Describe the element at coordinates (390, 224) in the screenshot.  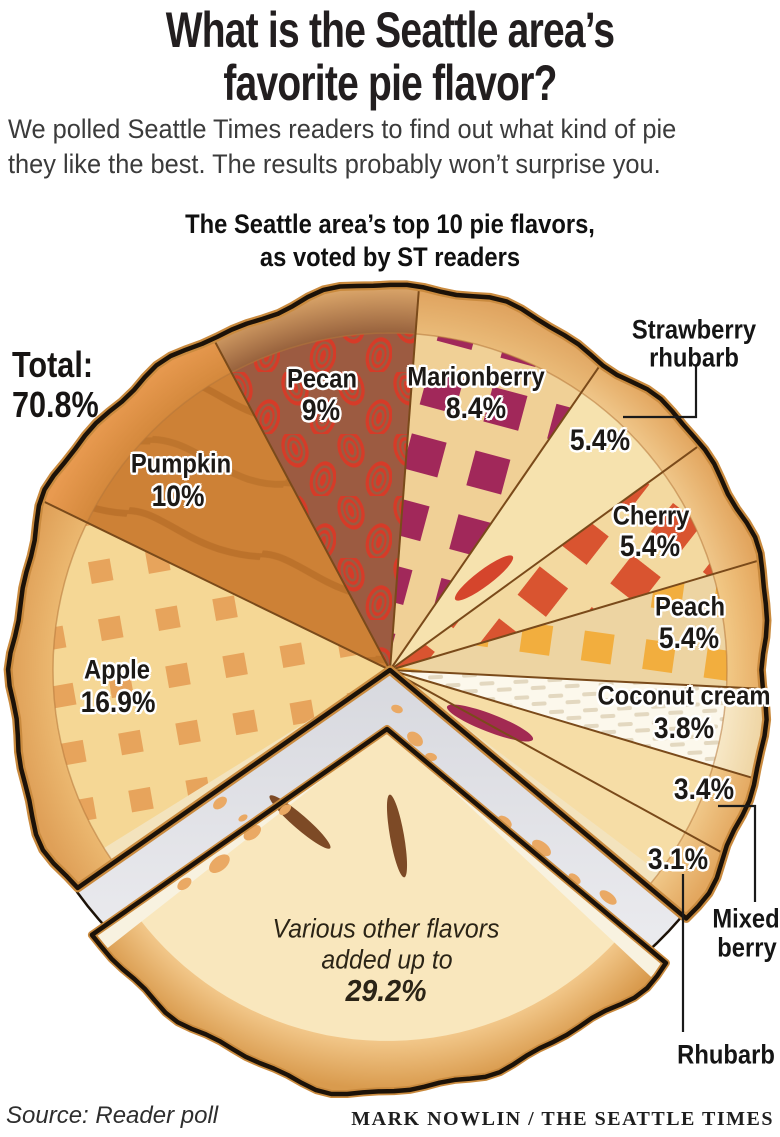
I see `chart-title-line1: The Seattle area’s top 10 pie flavors,` at that location.